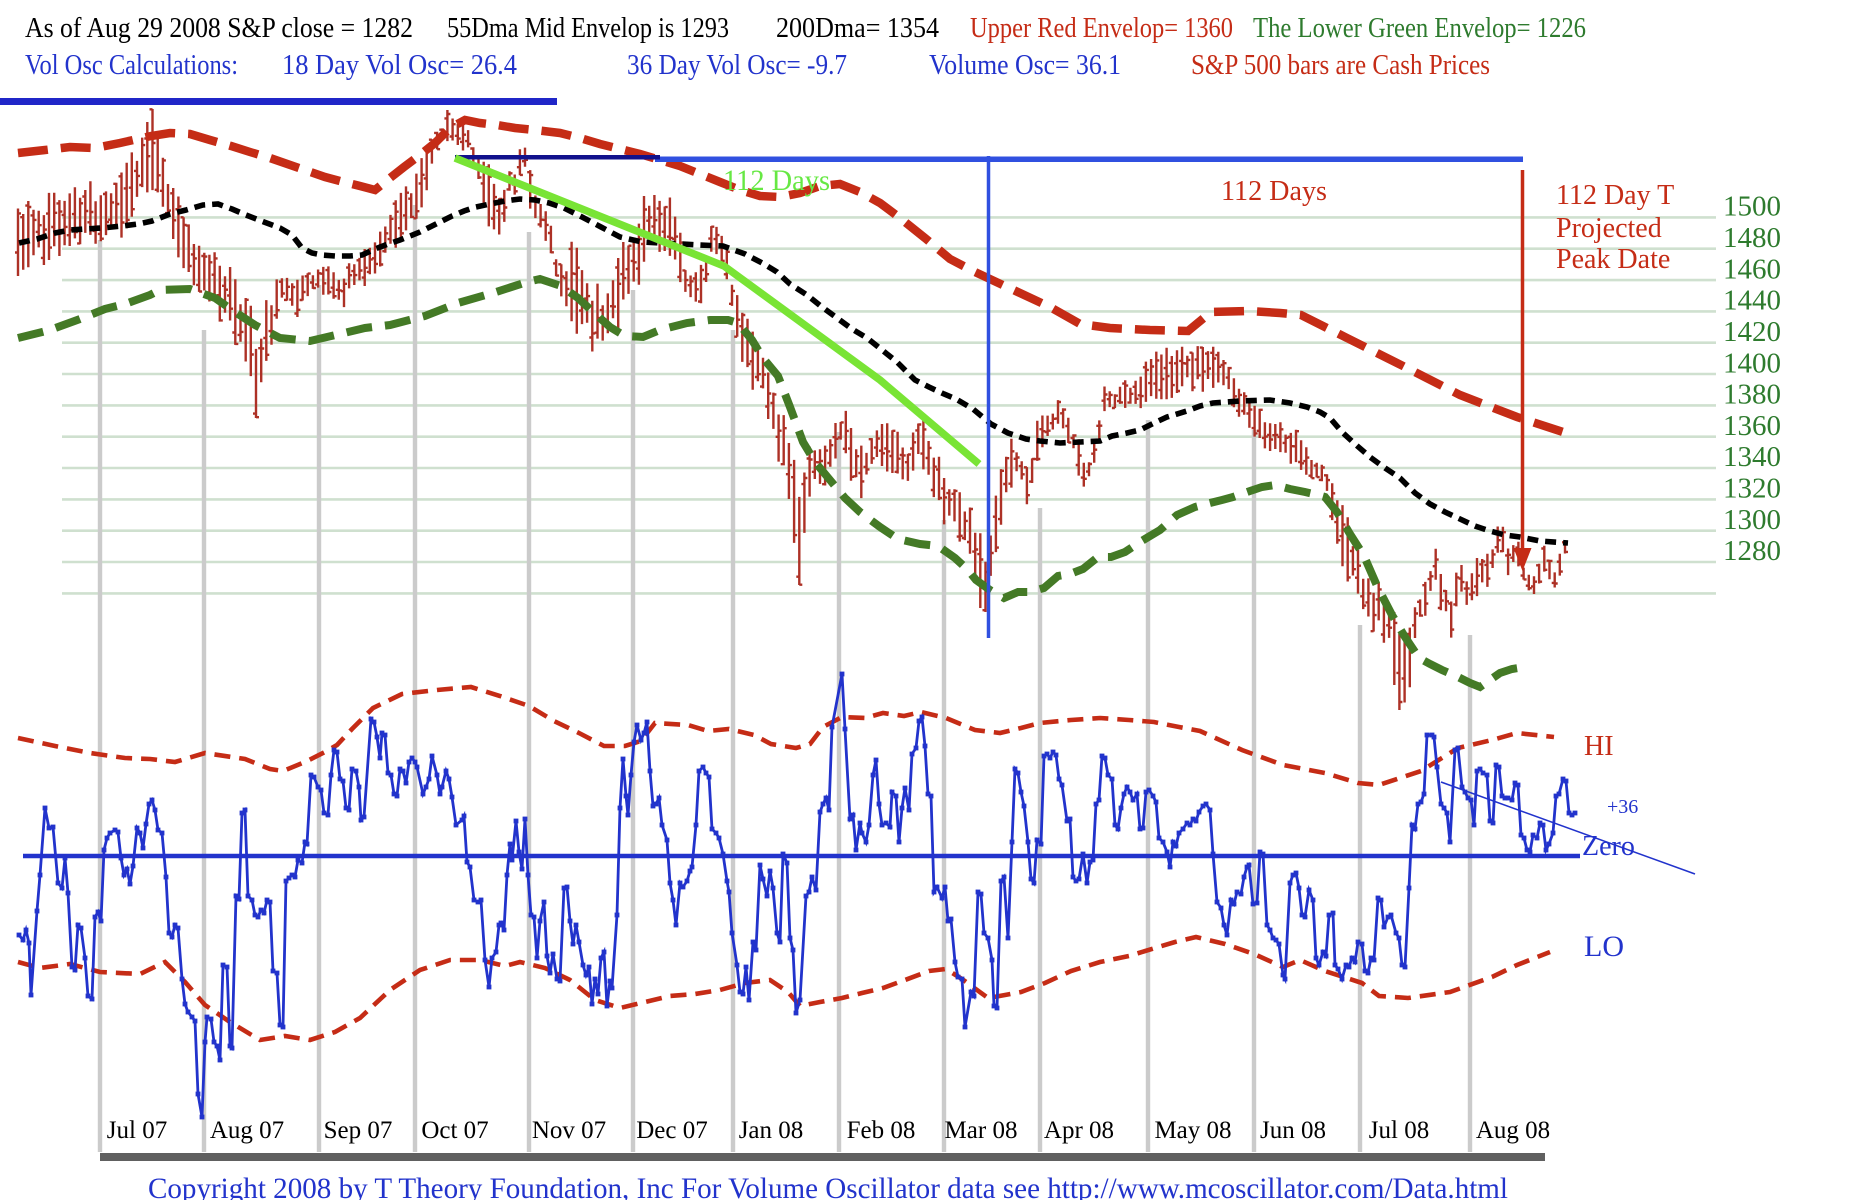  What do you see at coordinates (771, 1130) in the screenshot?
I see `svg-text: Jan 08` at bounding box center [771, 1130].